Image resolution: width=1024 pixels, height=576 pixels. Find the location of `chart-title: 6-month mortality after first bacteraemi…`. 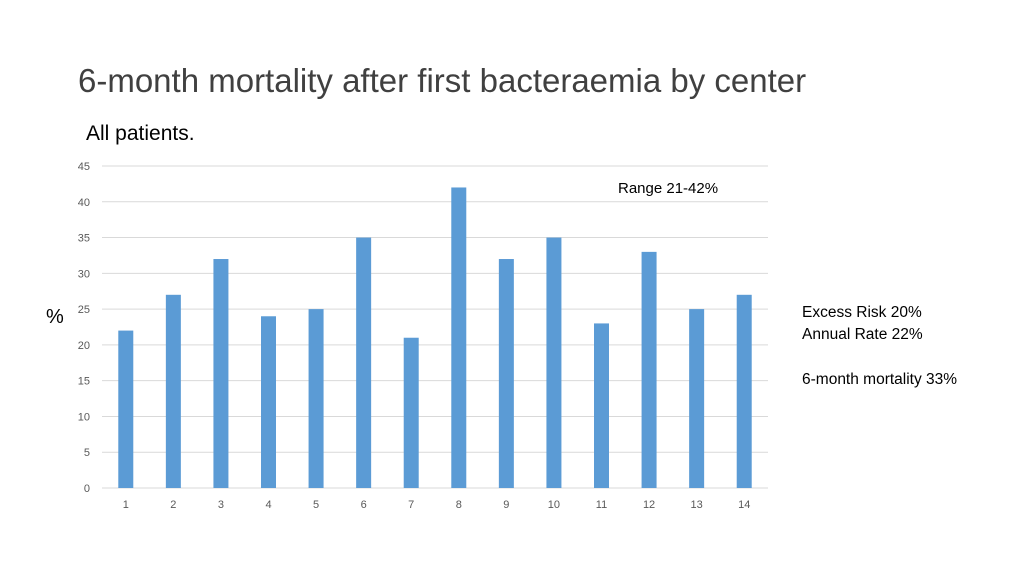

chart-title: 6-month mortality after first bacteraemi… is located at coordinates (442, 80).